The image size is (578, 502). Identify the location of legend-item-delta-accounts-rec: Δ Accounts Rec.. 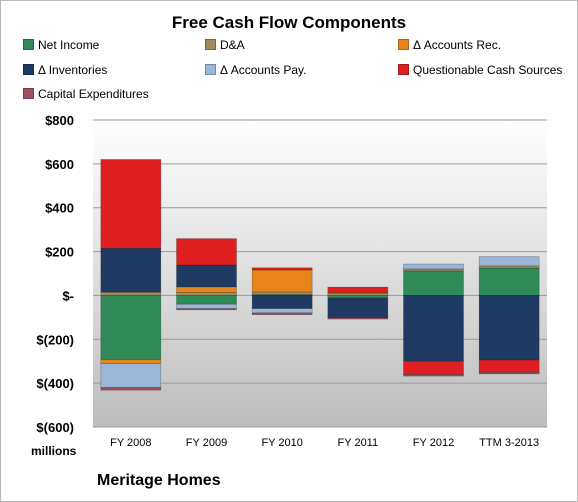
(449, 45).